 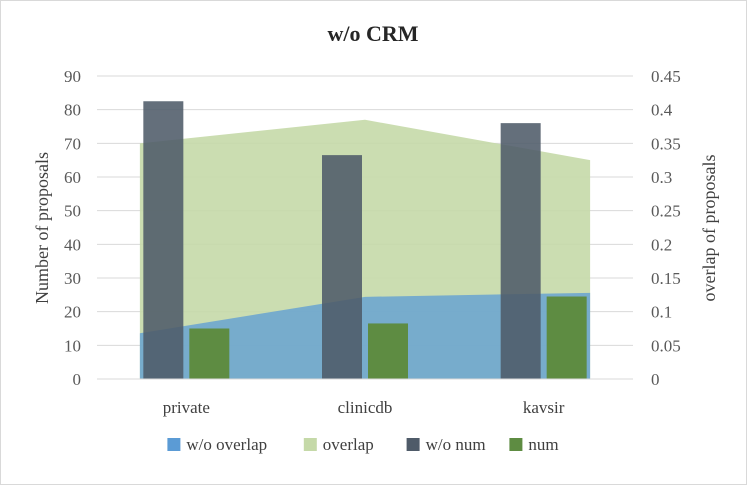 What do you see at coordinates (666, 278) in the screenshot?
I see `y2-tick-label: 0.15` at bounding box center [666, 278].